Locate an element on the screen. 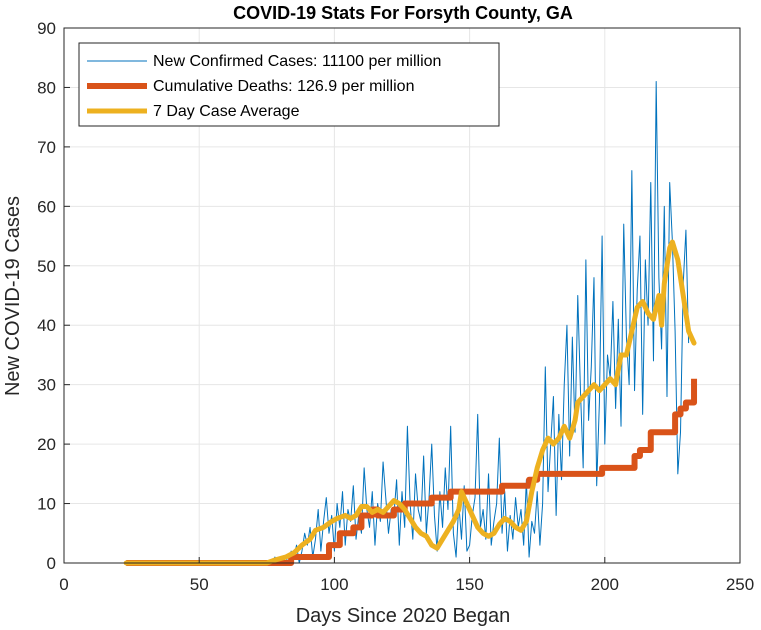  y-tick-label: 10 is located at coordinates (46, 504).